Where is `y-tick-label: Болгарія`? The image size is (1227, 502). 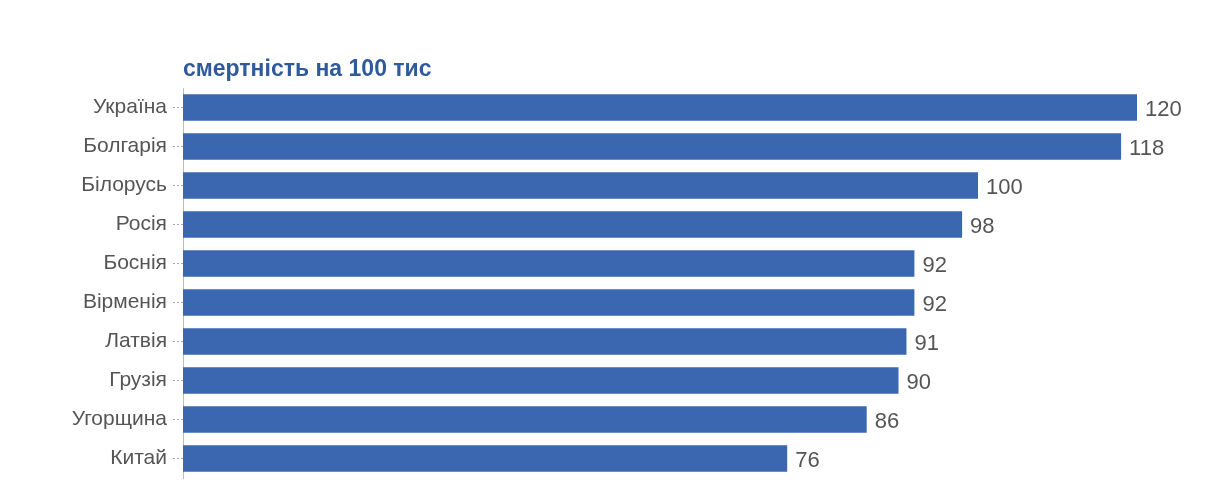 y-tick-label: Болгарія is located at coordinates (125, 145).